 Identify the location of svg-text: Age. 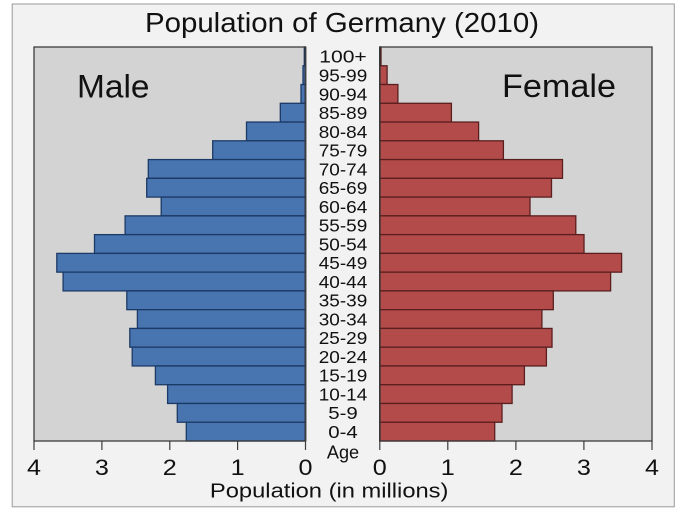
(343, 453).